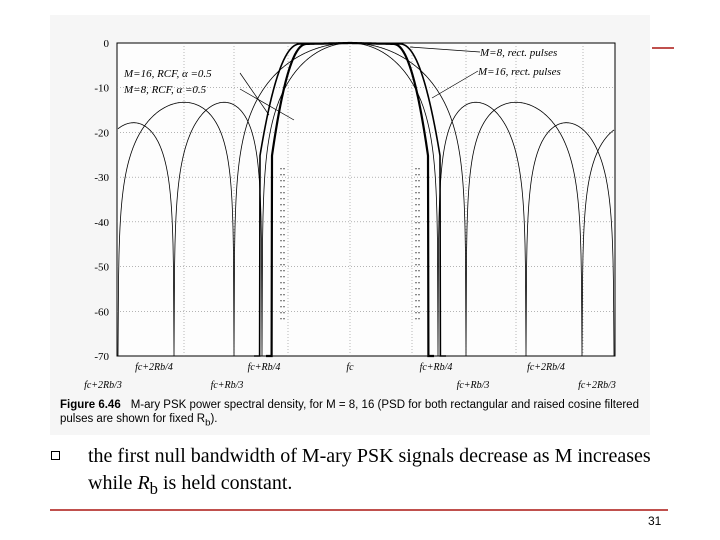  What do you see at coordinates (359, 510) in the screenshot?
I see `footer-line` at bounding box center [359, 510].